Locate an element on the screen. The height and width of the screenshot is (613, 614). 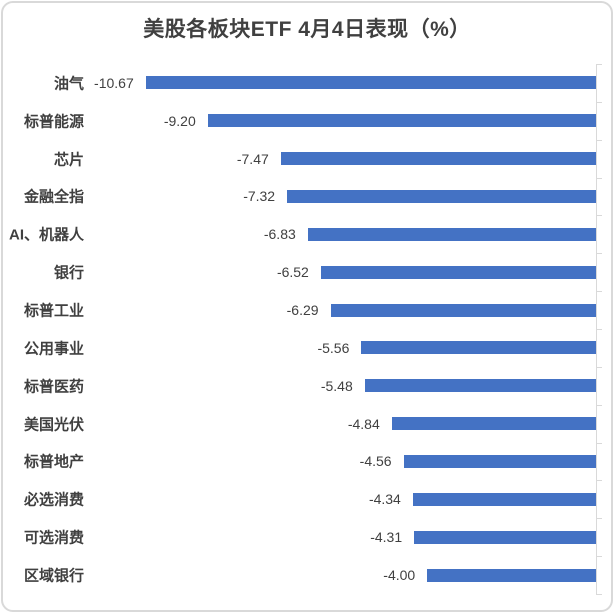
category-label: 油气 is located at coordinates (68, 84).